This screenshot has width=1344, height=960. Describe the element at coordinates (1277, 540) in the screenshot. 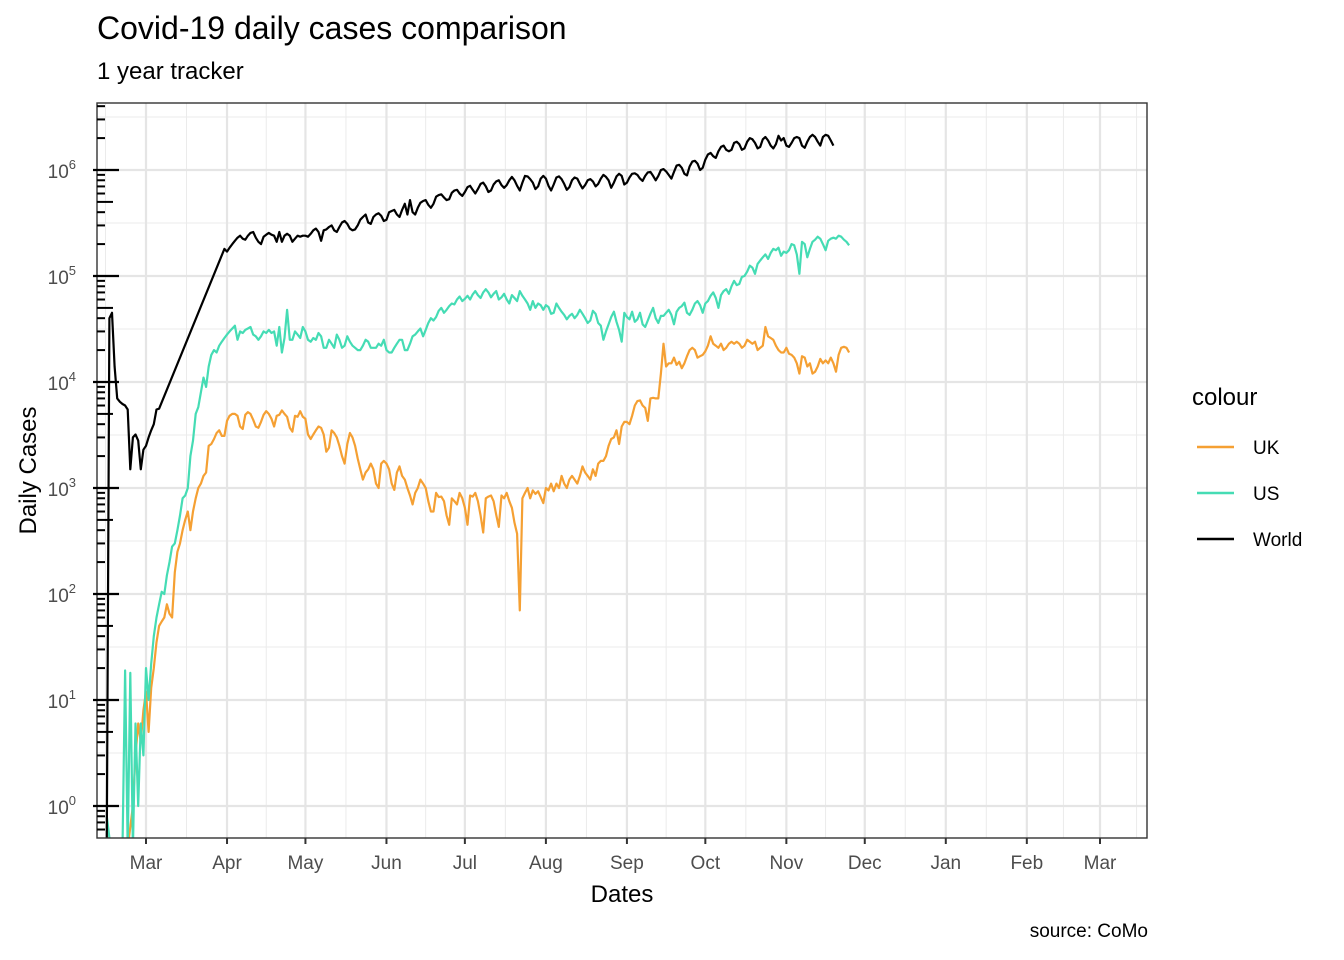

I see `legend-label-world: World` at that location.